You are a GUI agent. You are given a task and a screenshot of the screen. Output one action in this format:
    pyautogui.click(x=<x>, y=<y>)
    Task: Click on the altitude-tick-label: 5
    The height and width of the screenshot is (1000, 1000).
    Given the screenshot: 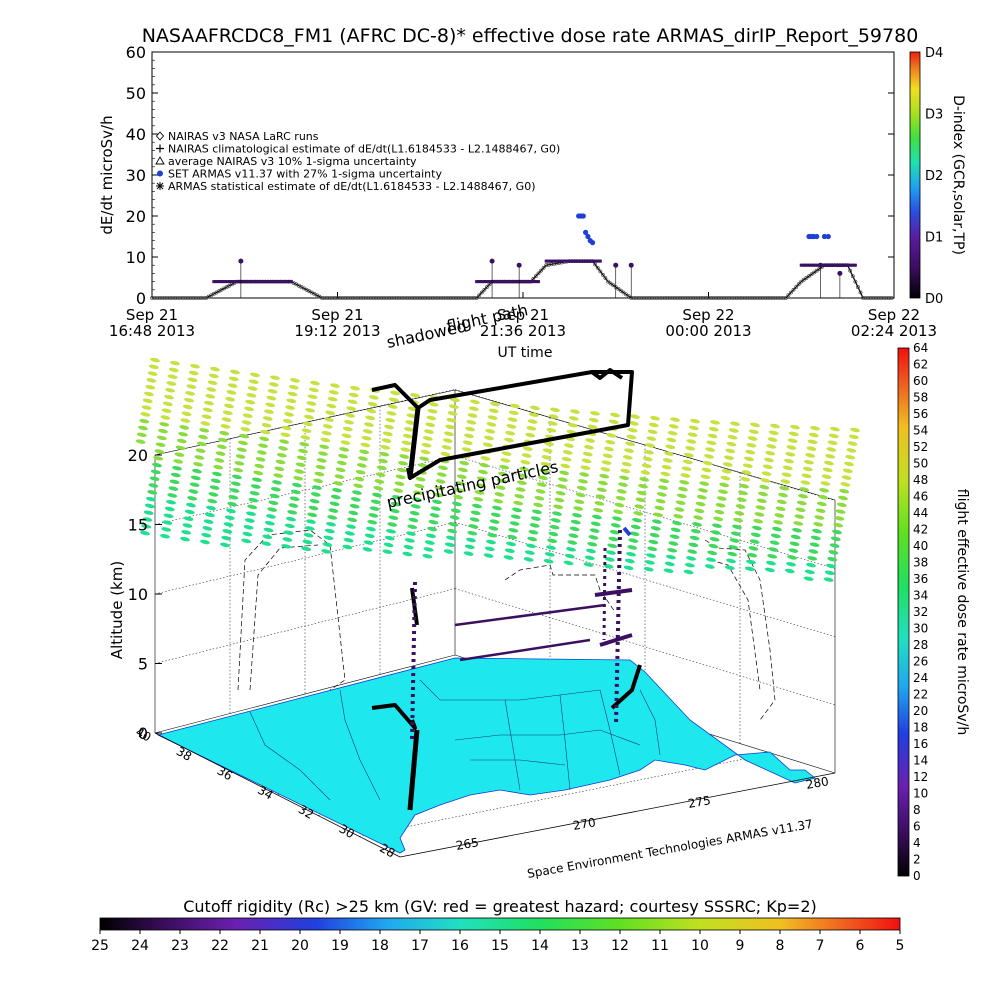 What is the action you would take?
    pyautogui.click(x=143, y=664)
    